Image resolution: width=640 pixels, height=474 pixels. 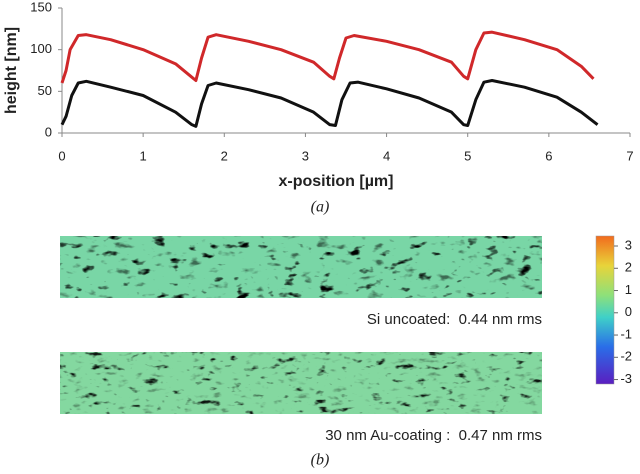 What do you see at coordinates (320, 207) in the screenshot?
I see `panel-label: (a)` at bounding box center [320, 207].